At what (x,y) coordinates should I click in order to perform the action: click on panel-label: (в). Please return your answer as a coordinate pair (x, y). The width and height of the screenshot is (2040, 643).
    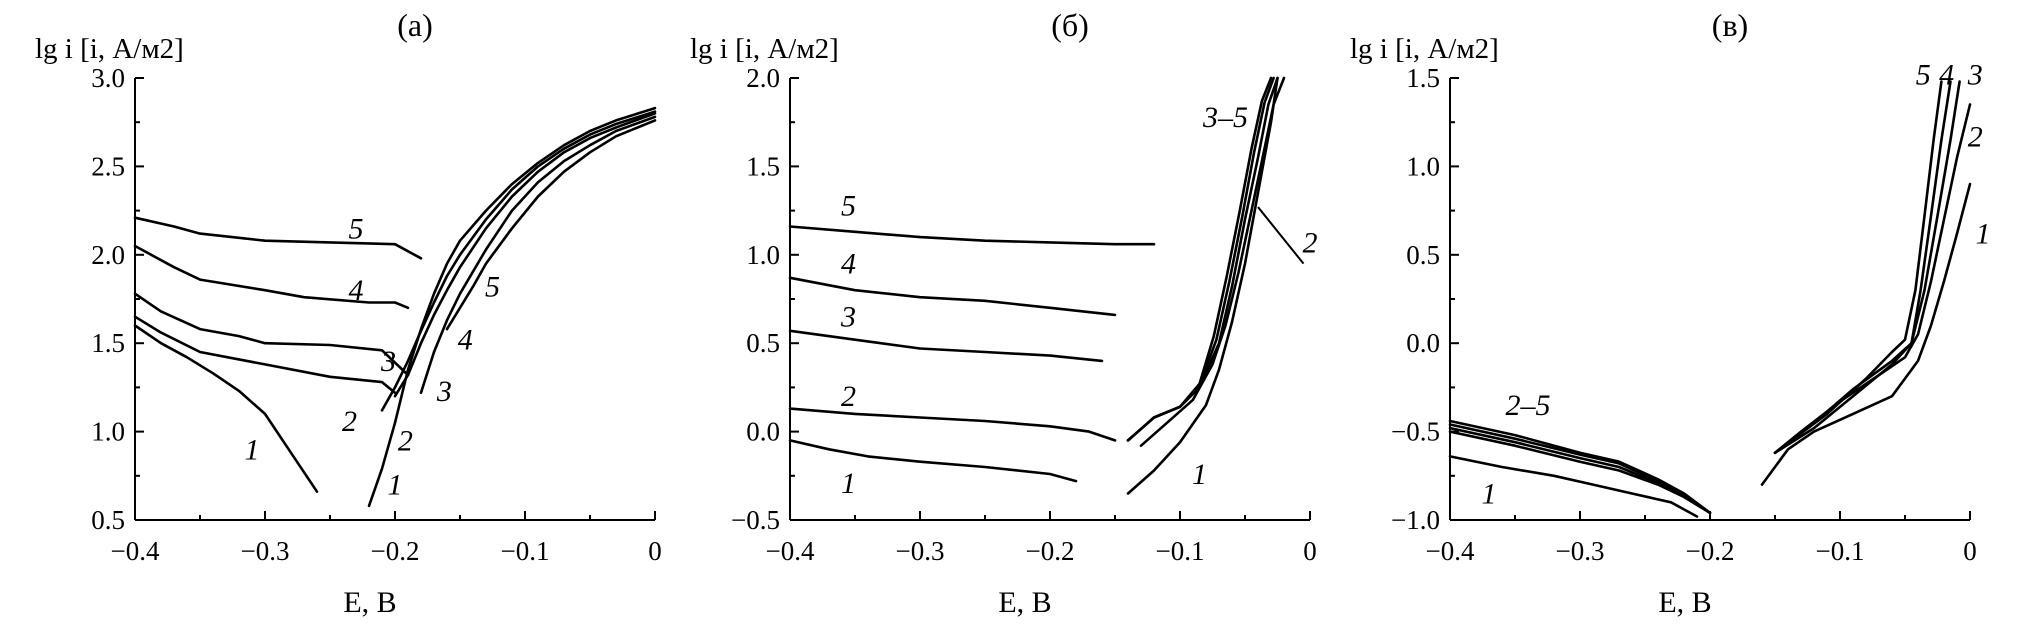
    Looking at the image, I should click on (1730, 25).